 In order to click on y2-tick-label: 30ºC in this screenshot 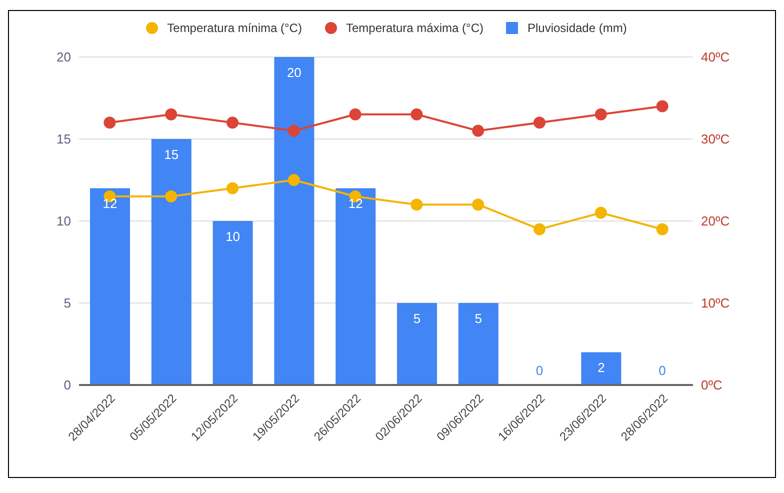, I will do `click(715, 139)`.